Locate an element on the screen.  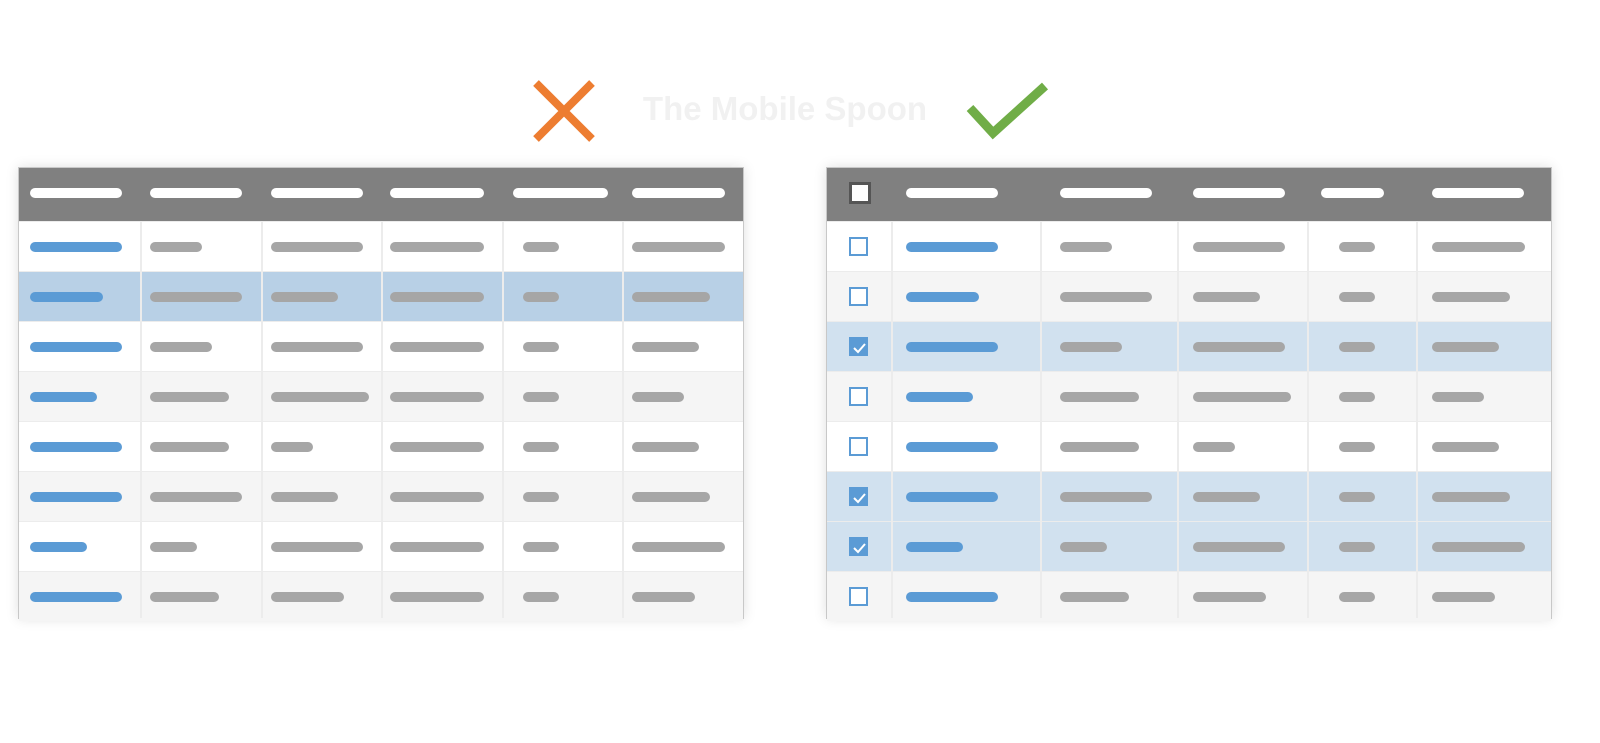
checkmark-icon is located at coordinates (1008, 113).